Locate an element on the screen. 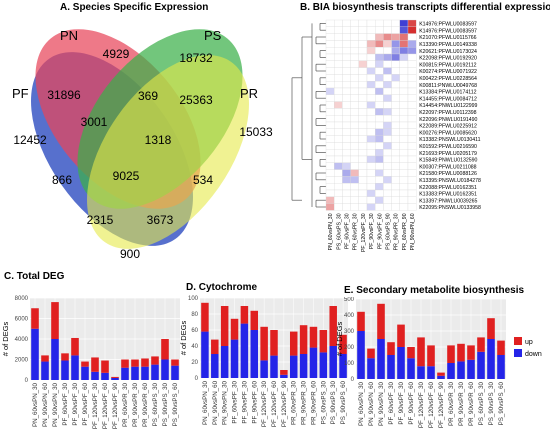 This screenshot has height=439, width=550. venn-label-pr: PR is located at coordinates (249, 93).